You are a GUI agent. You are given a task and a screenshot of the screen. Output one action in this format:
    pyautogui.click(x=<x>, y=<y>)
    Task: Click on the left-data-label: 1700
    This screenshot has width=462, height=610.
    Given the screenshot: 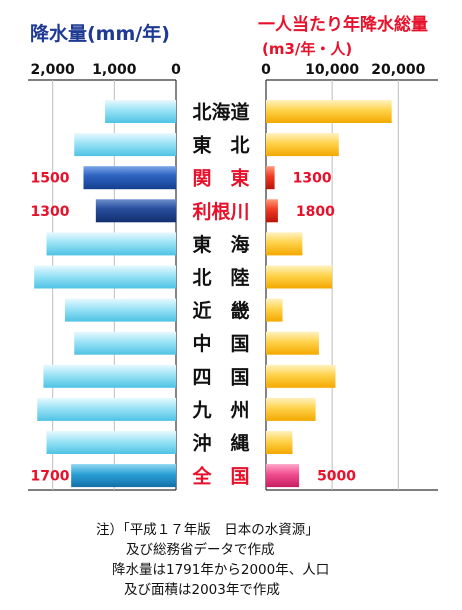 What is the action you would take?
    pyautogui.click(x=50, y=477)
    